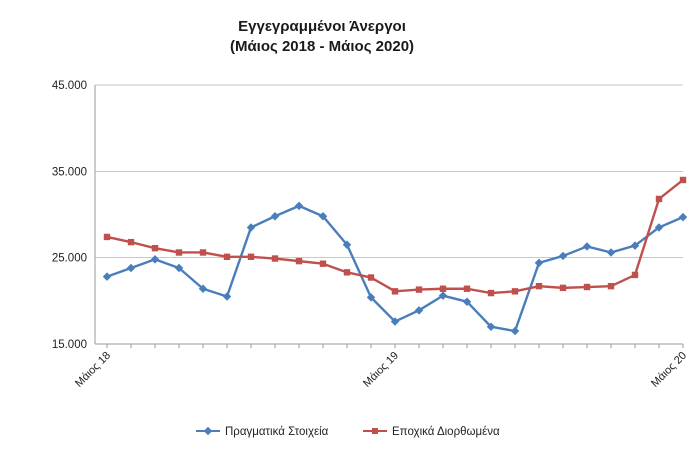  Describe the element at coordinates (69, 215) in the screenshot. I see `y-tick-labels: 15.000 25.000 35.000 45.000` at that location.